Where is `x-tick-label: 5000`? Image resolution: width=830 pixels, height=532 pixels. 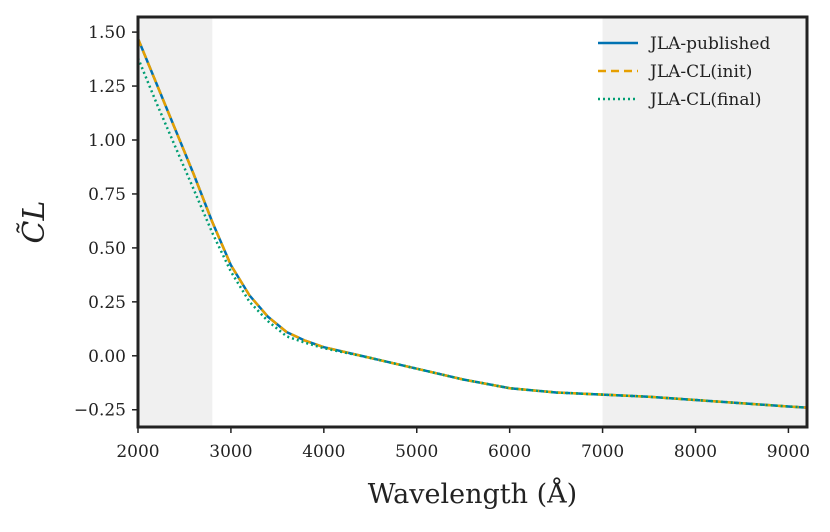
x-tick-label: 5000 is located at coordinates (416, 452).